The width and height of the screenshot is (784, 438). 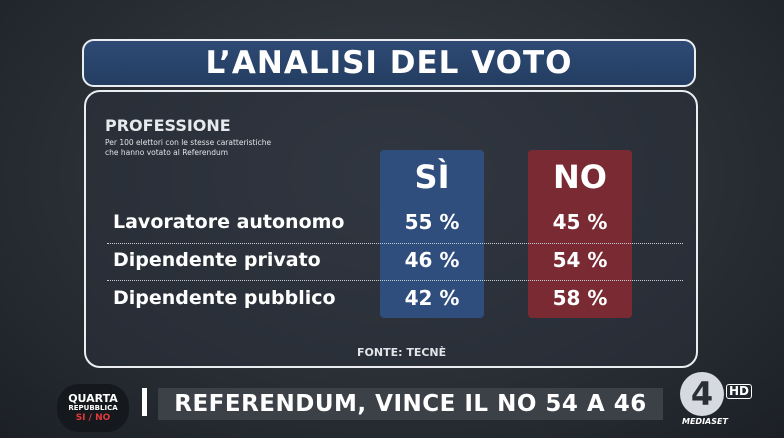 What do you see at coordinates (580, 222) in the screenshot?
I see `value-no-lavoratore-autonomo: 45 %` at bounding box center [580, 222].